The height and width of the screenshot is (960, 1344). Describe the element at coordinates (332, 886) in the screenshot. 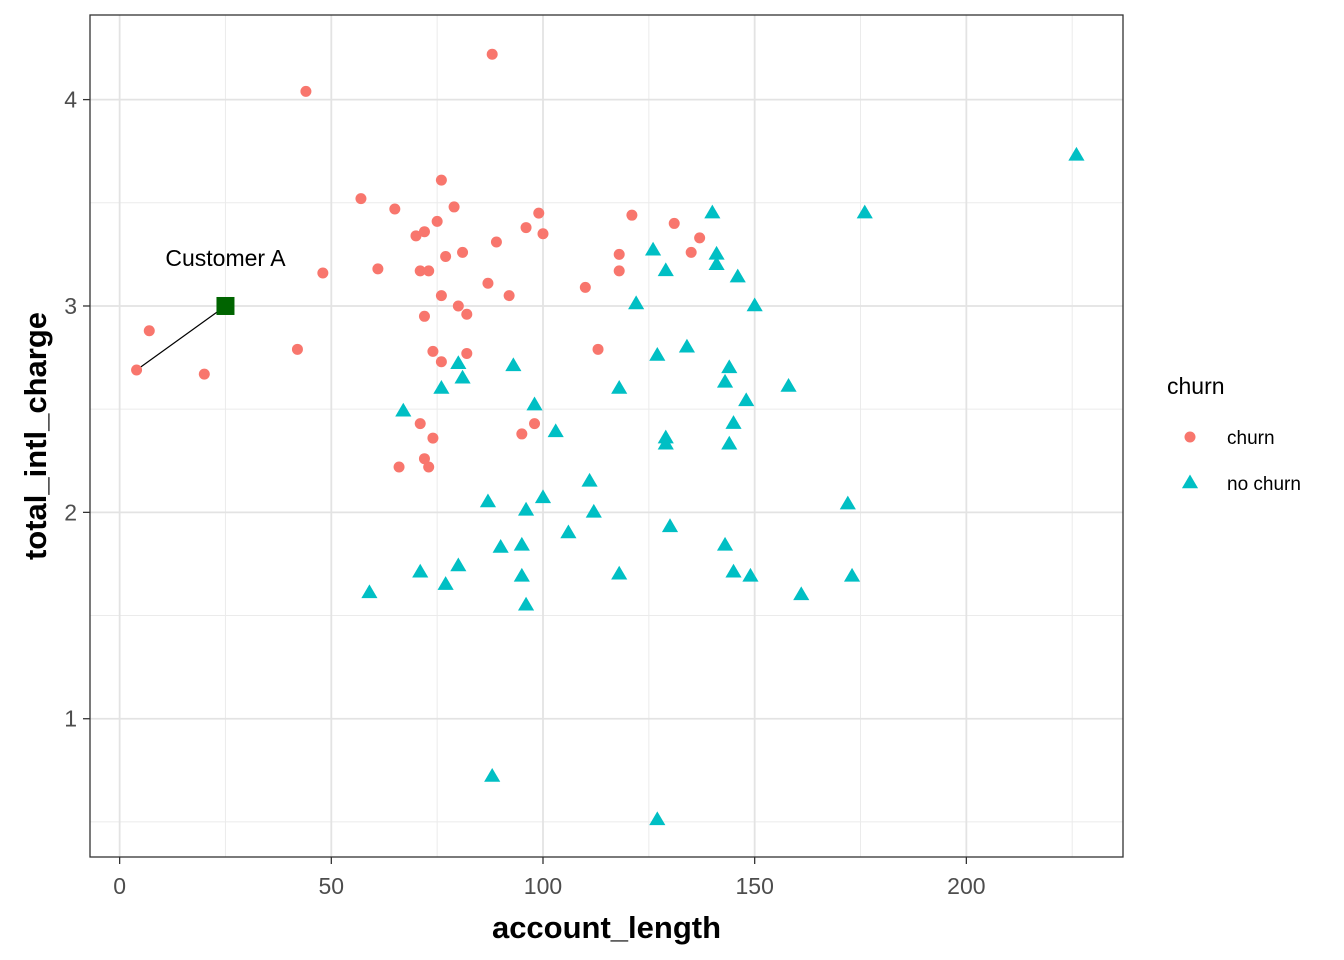

I see `x-tick-label: 50` at that location.